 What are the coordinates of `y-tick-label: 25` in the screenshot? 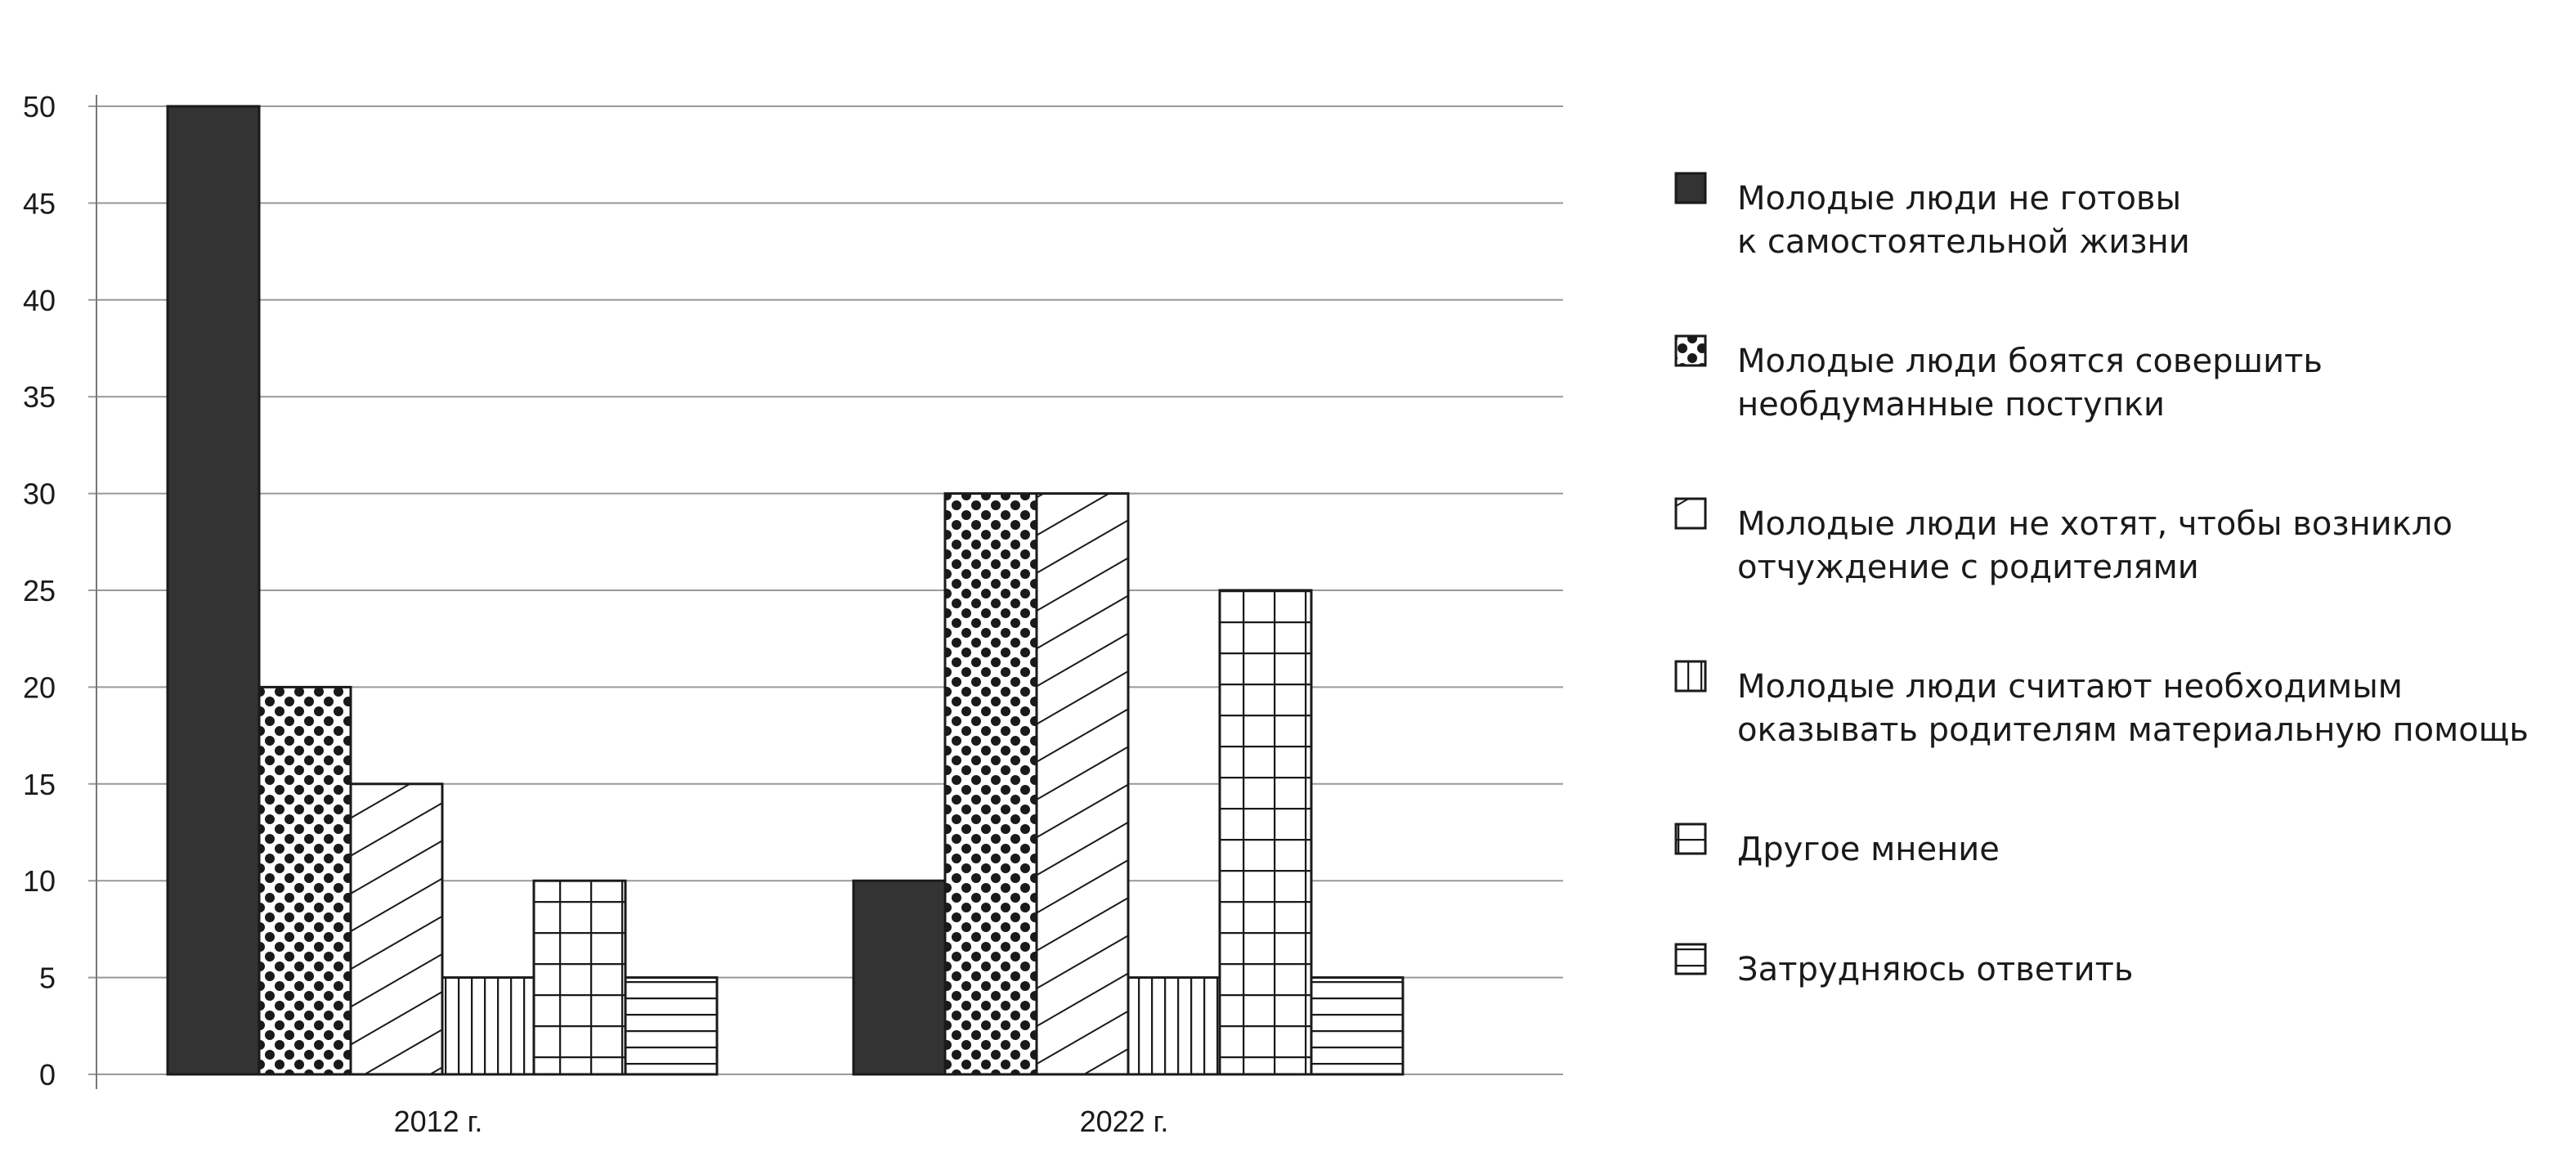 It's located at (40, 591).